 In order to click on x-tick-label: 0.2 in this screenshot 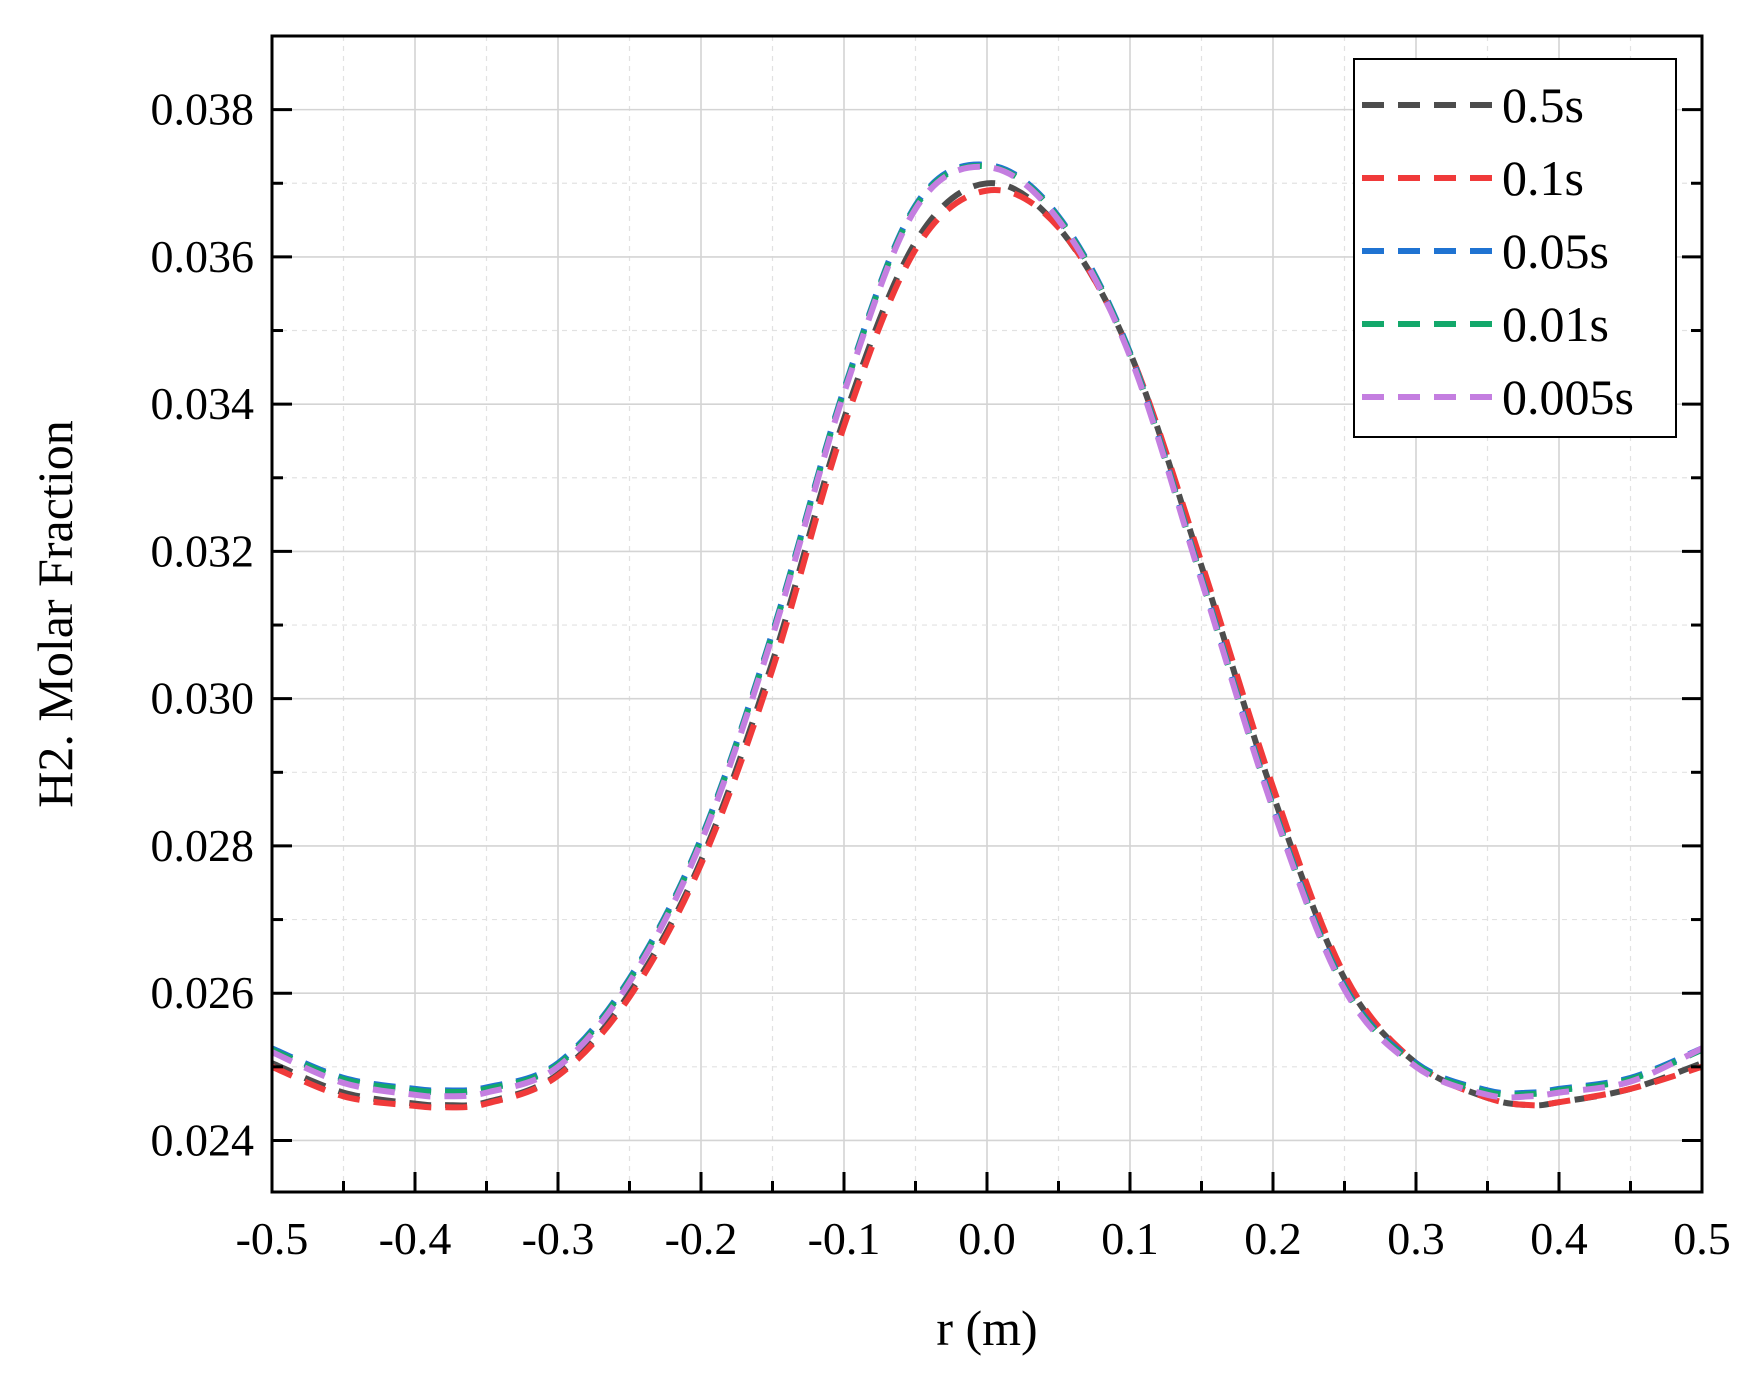, I will do `click(1273, 1238)`.